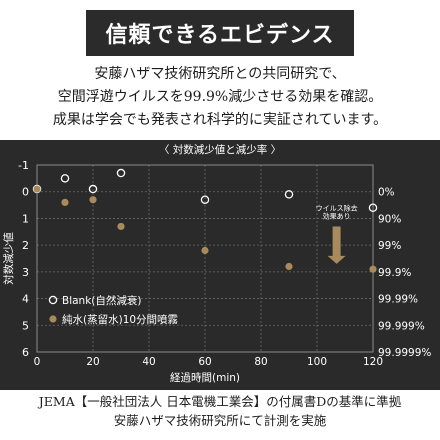  Describe the element at coordinates (398, 300) in the screenshot. I see `right-axis-label: 99.99%` at that location.